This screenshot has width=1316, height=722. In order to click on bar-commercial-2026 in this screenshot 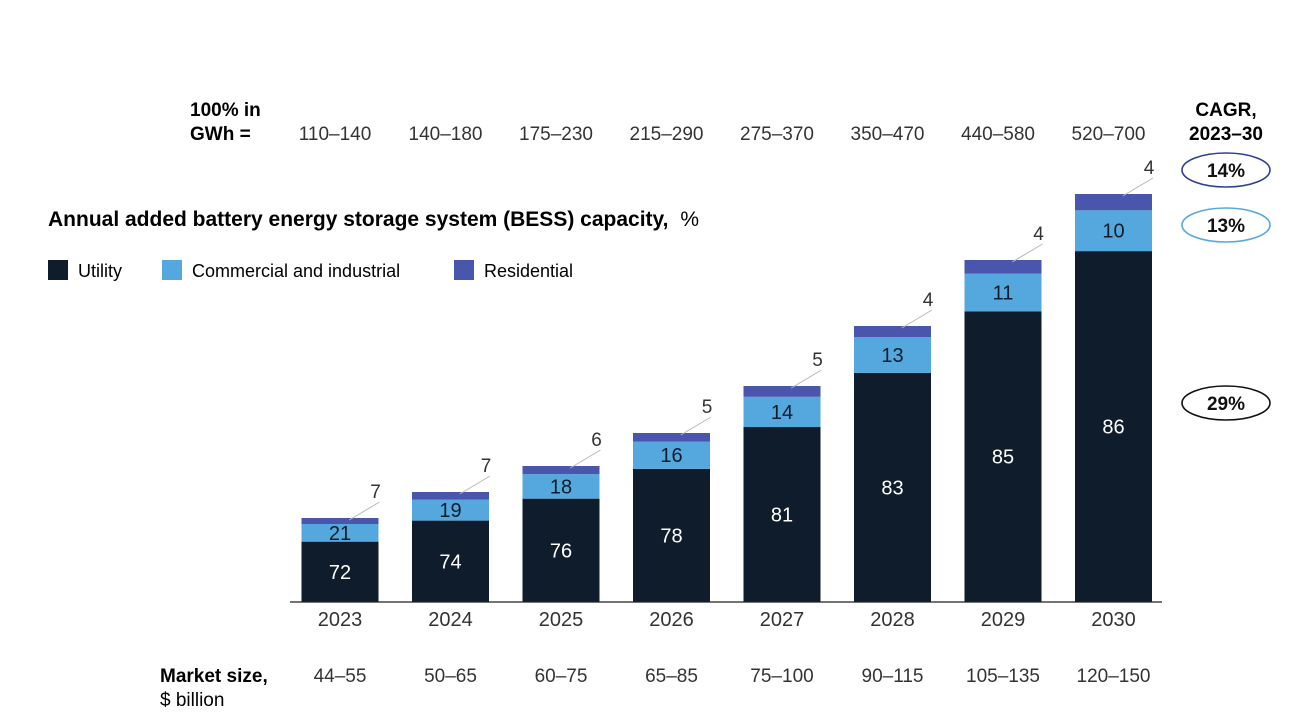, I will do `click(671, 455)`.